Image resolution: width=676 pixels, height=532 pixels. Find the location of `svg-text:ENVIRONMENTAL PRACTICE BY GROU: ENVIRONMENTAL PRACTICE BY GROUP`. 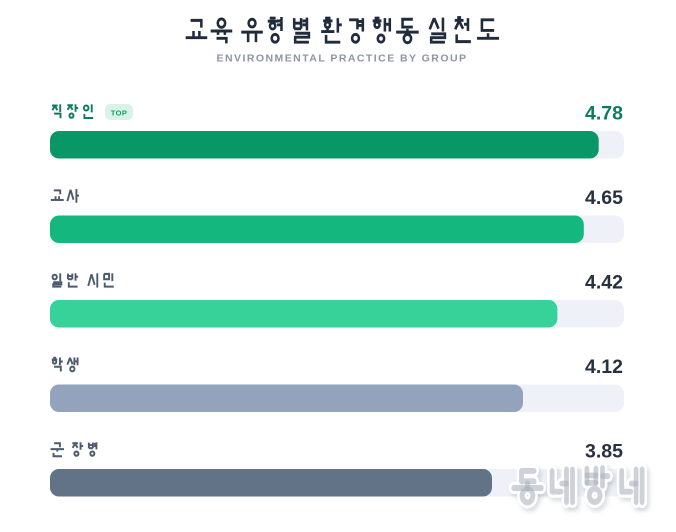

svg-text:ENVIRONMENTAL PRACTICE BY GROU: ENVIRONMENTAL PRACTICE BY GROUP is located at coordinates (342, 59).